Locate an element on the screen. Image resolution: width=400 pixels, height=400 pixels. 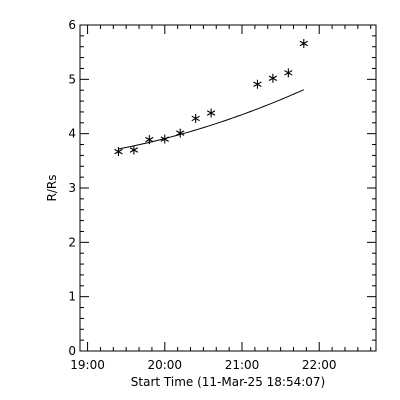
x-tick-label: 19:00 is located at coordinates (87, 365).